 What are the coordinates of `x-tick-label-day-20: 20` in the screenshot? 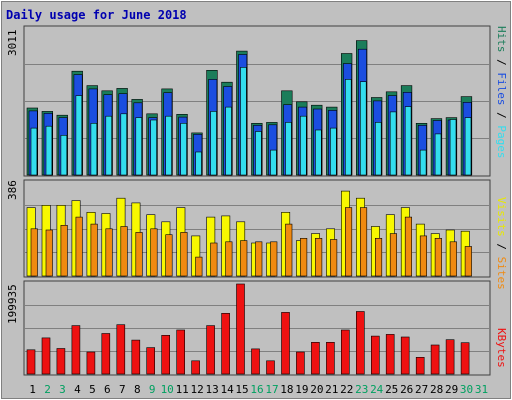 It's located at (316, 389).